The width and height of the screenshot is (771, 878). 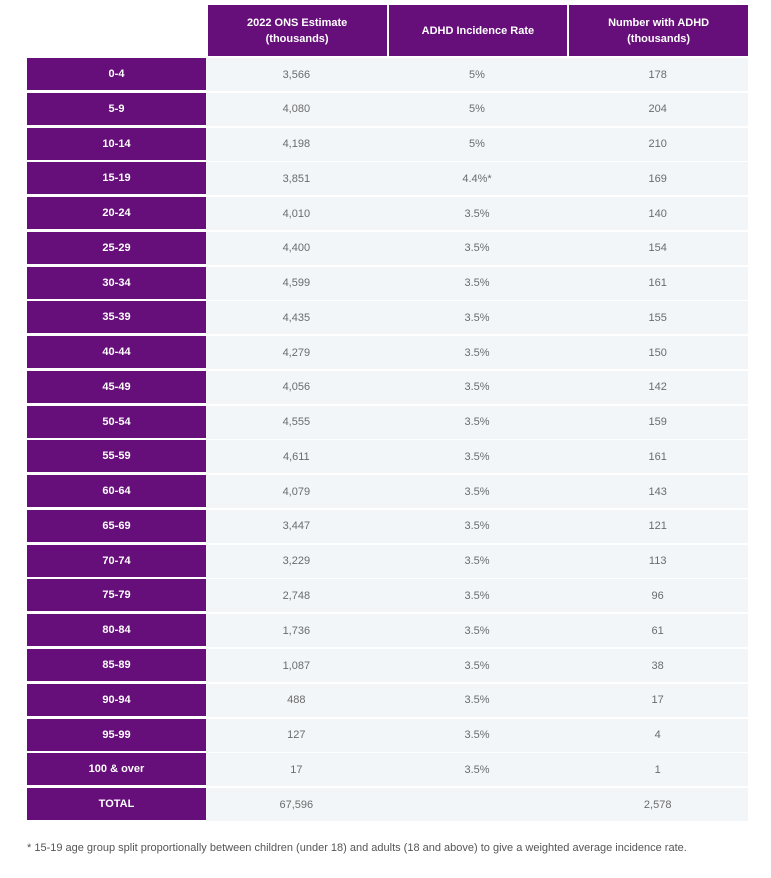 I want to click on adhd-number-total: 2,578, so click(x=657, y=804).